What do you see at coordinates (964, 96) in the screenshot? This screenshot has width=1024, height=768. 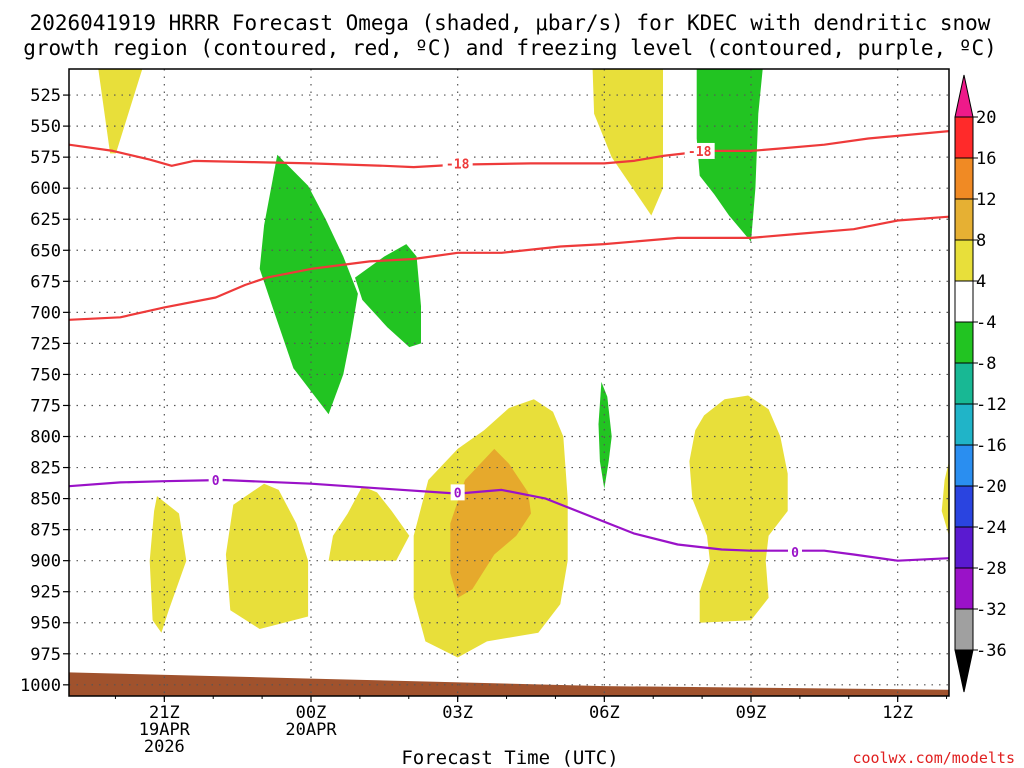 I see `colorbar-top-arrow` at bounding box center [964, 96].